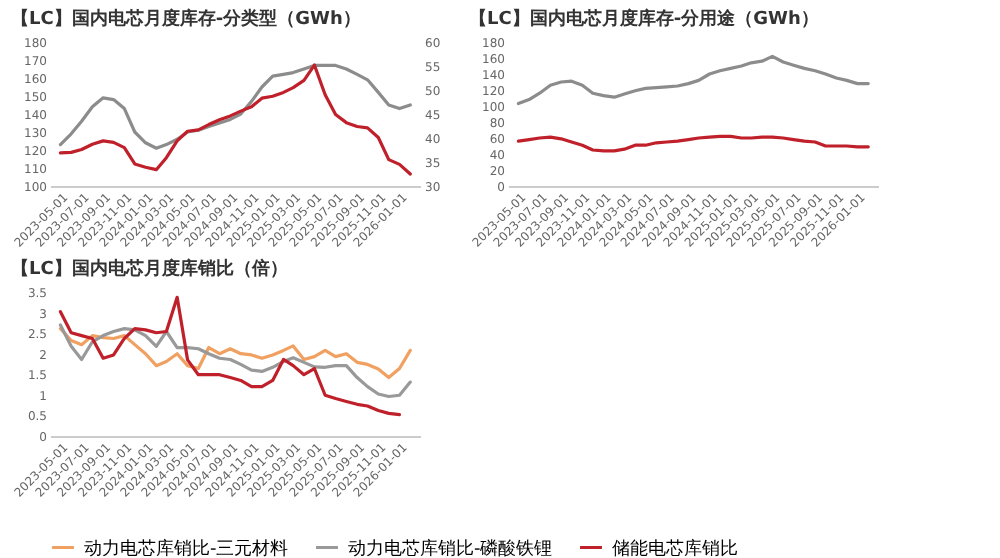 This screenshot has height=558, width=1000. I want to click on chart-title: 【LC】国内电芯月度库存-分类型（GWh）, so click(186, 19).